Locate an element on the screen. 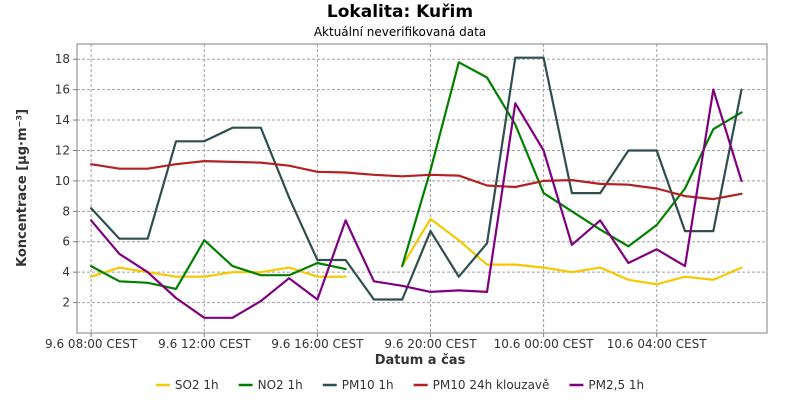 The width and height of the screenshot is (800, 400). legend-label: PM2,5 1h is located at coordinates (616, 385).